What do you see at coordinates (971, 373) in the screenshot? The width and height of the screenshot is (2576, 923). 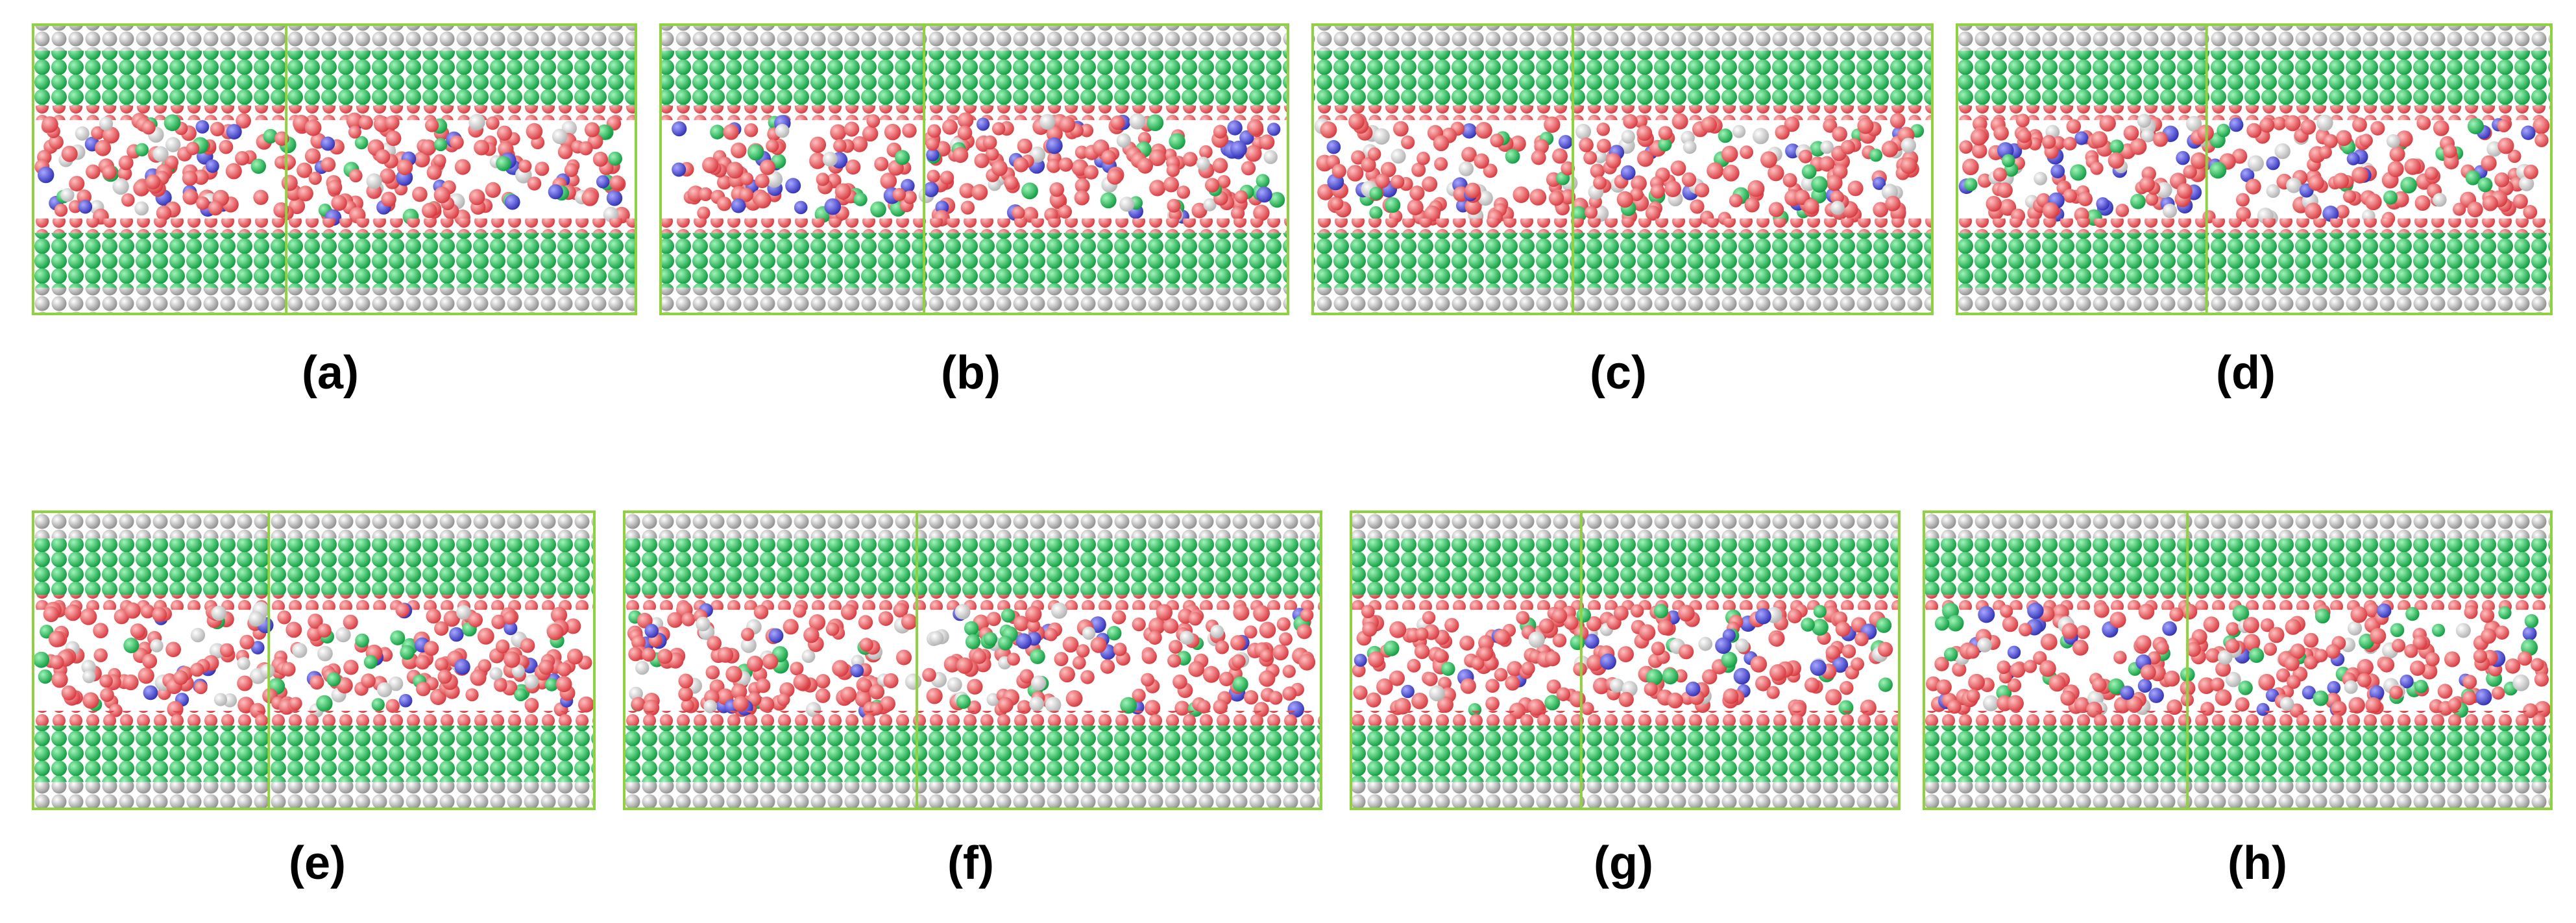 I see `panel-label: (b)` at bounding box center [971, 373].